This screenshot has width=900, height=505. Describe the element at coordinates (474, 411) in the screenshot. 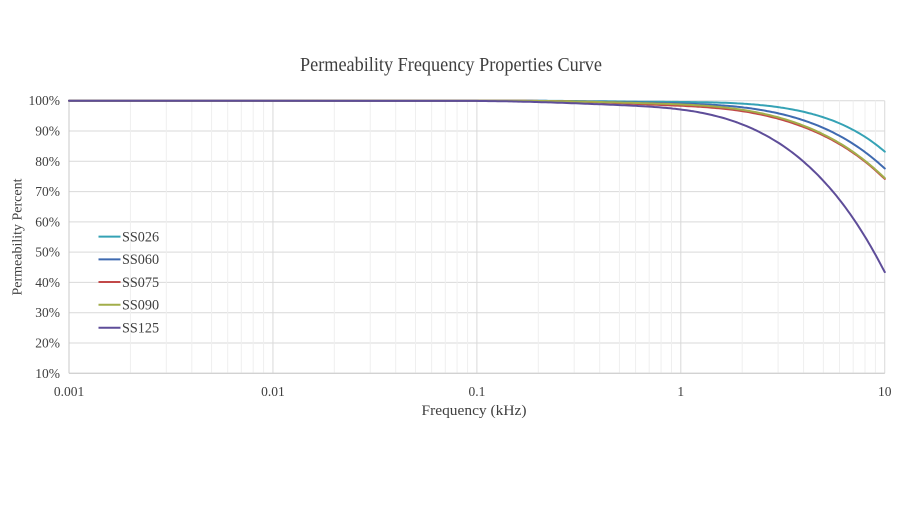

I see `svg-text: Frequency (kHz)` at that location.